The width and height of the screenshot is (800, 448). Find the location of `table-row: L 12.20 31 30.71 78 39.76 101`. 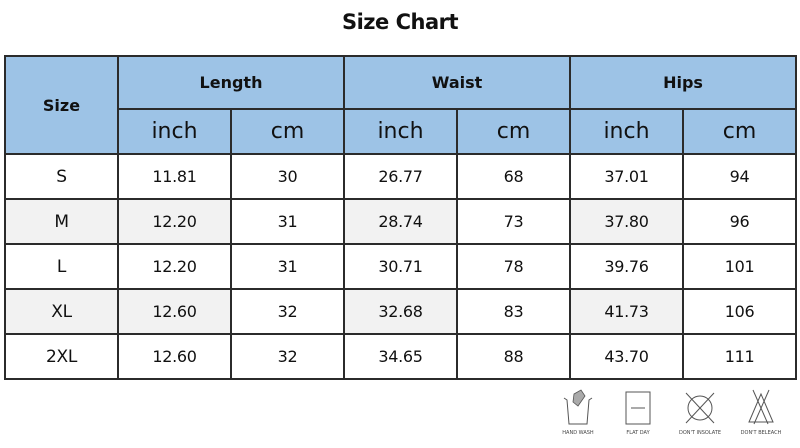

table-row: L 12.20 31 30.71 78 39.76 101 is located at coordinates (401, 266).